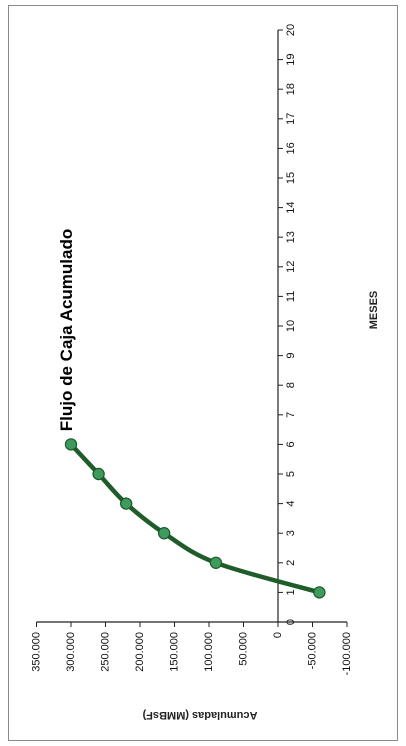  I want to click on chart-title: Flujo de Caja Acumulado, so click(66, 330).